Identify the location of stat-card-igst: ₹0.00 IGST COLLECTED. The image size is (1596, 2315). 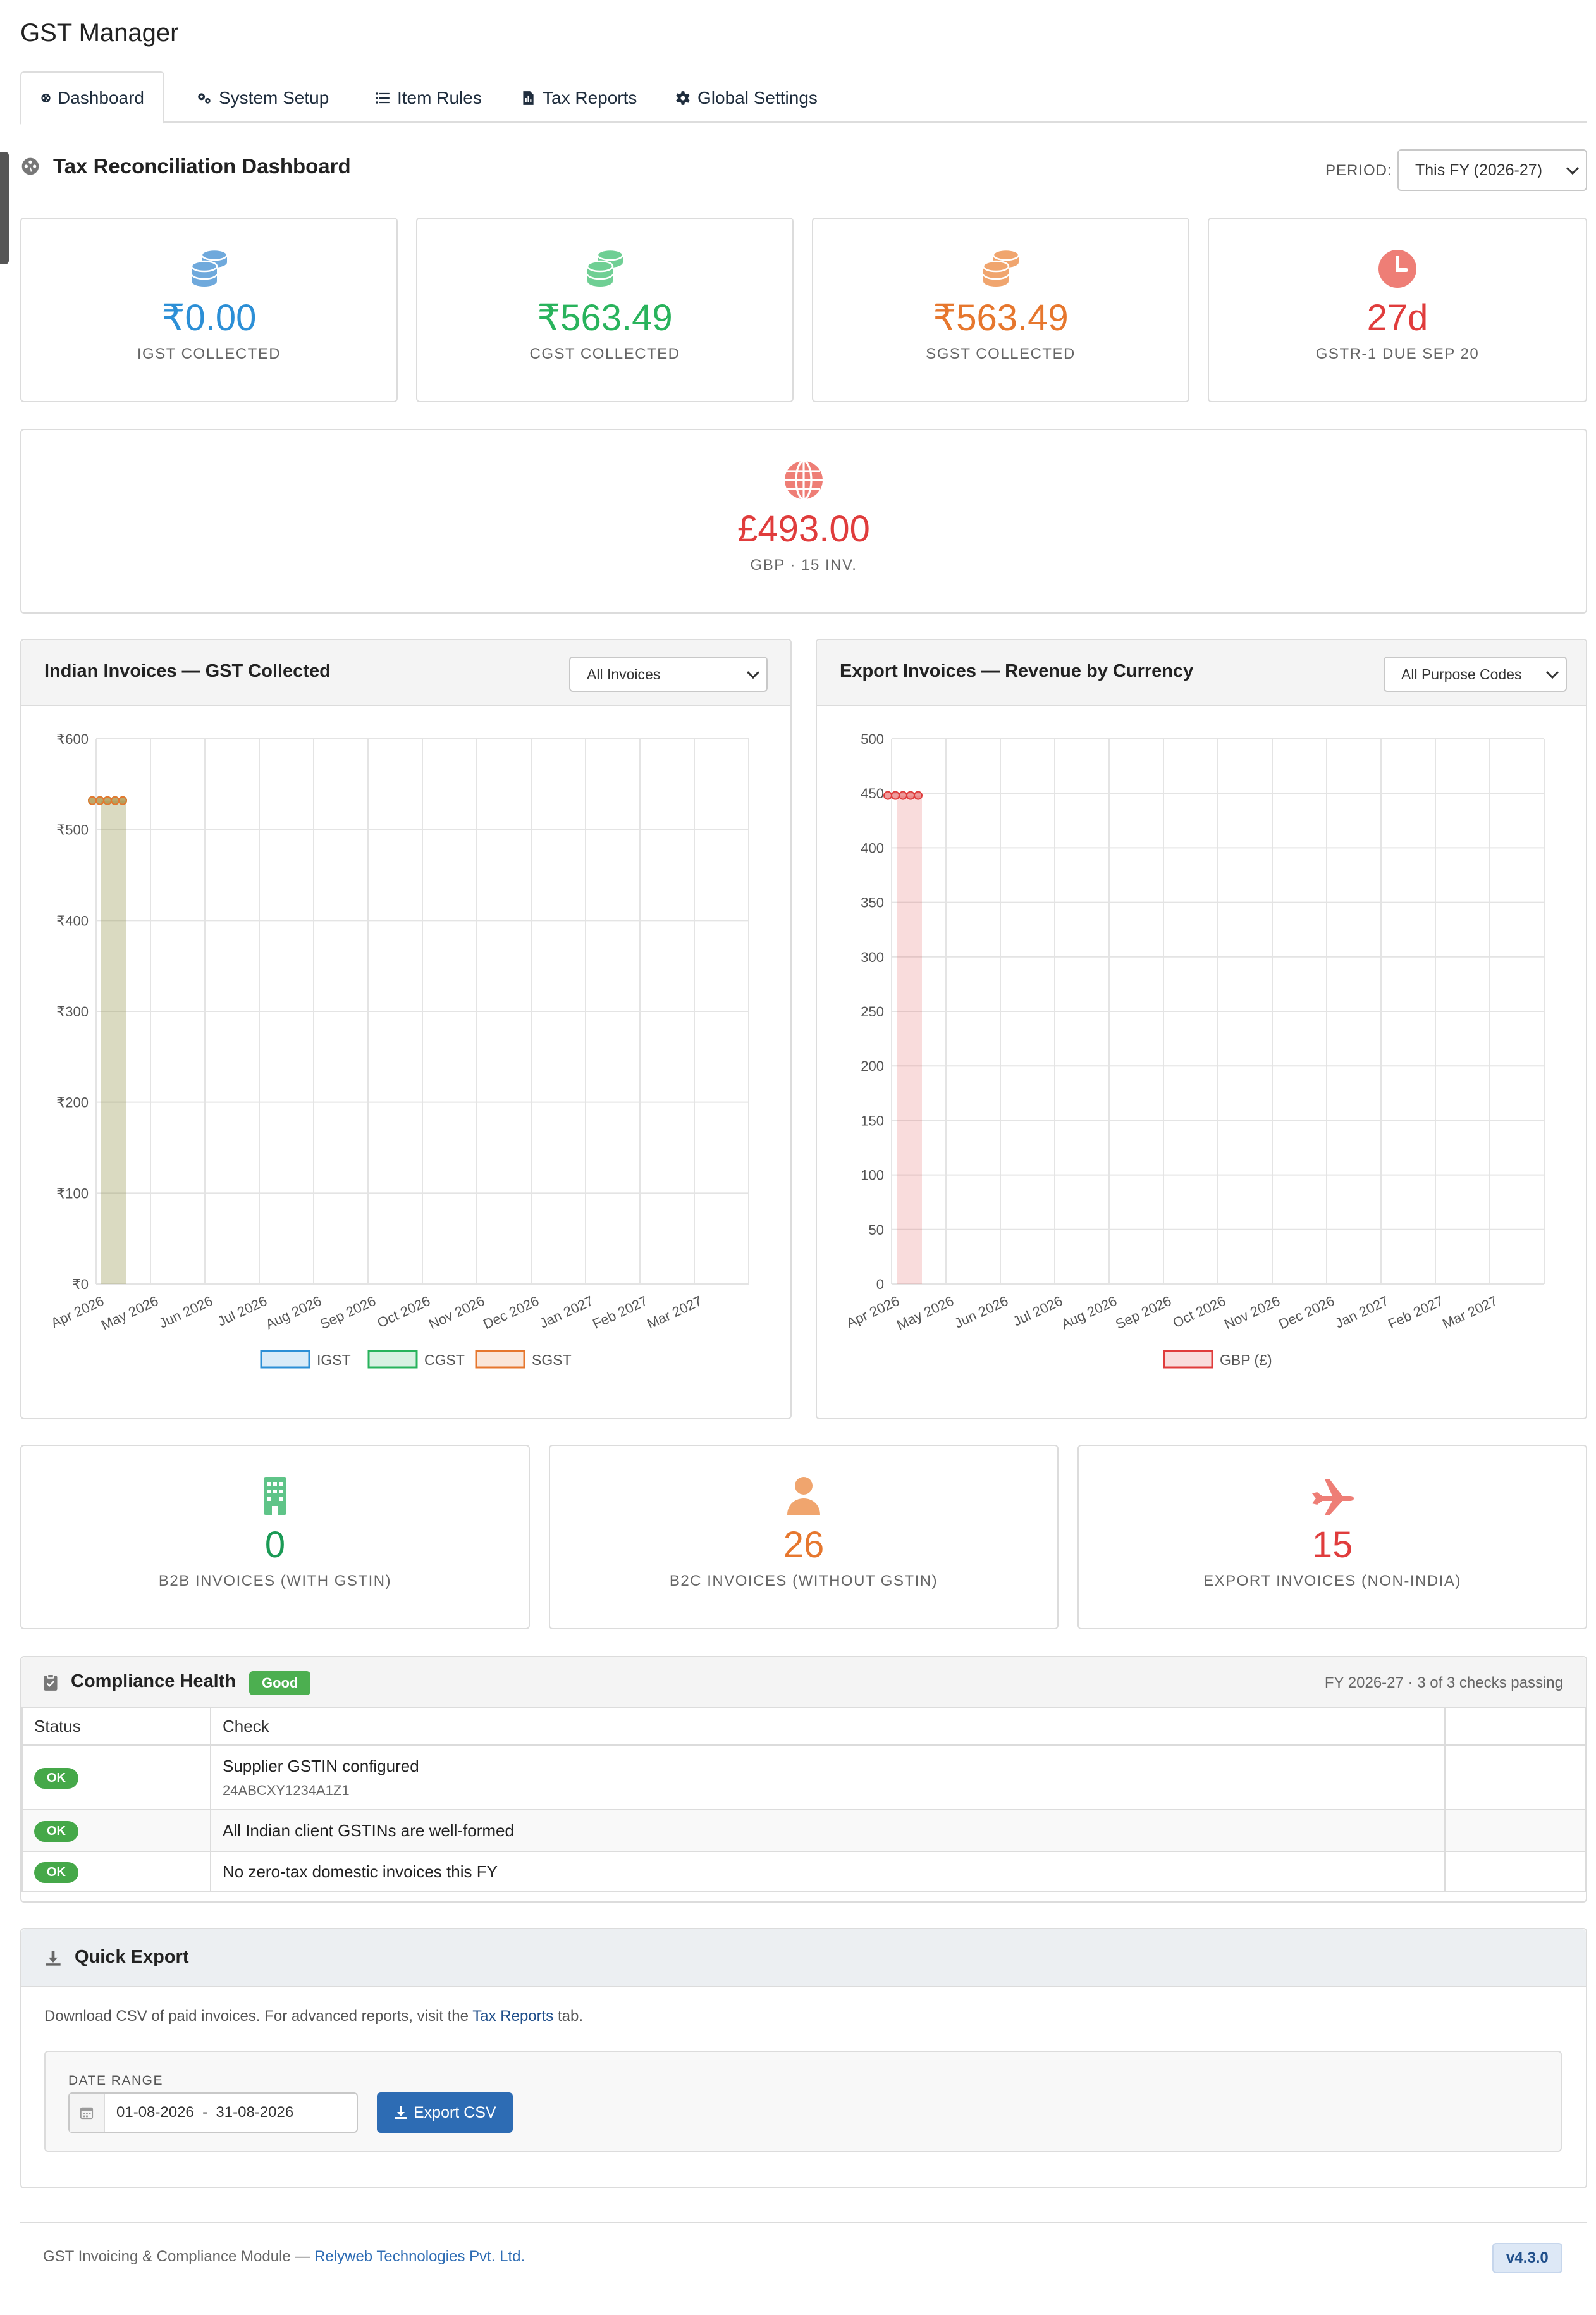
(209, 310).